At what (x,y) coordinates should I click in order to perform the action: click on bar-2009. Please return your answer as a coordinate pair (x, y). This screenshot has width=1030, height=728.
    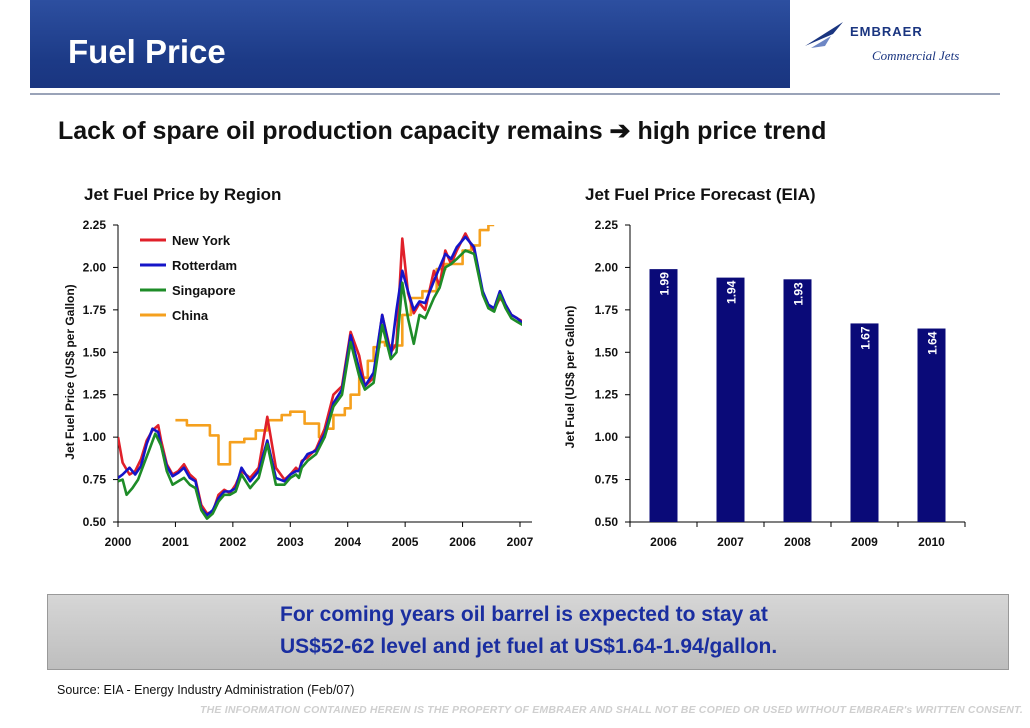
    Looking at the image, I should click on (864, 422).